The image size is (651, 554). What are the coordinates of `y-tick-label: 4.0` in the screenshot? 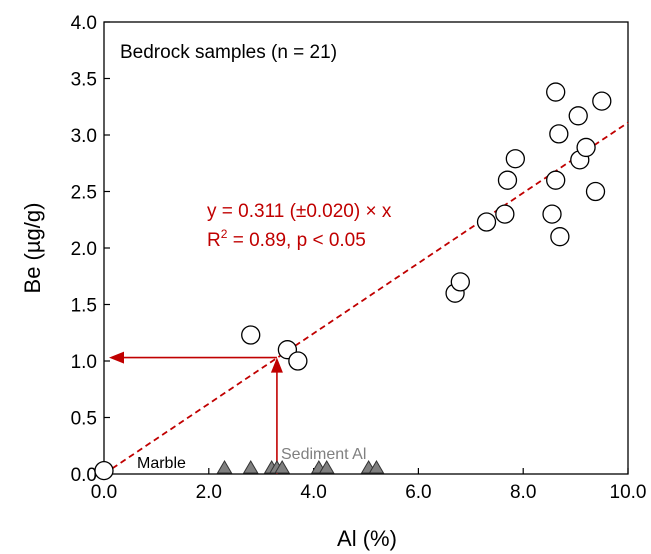 It's located at (84, 23).